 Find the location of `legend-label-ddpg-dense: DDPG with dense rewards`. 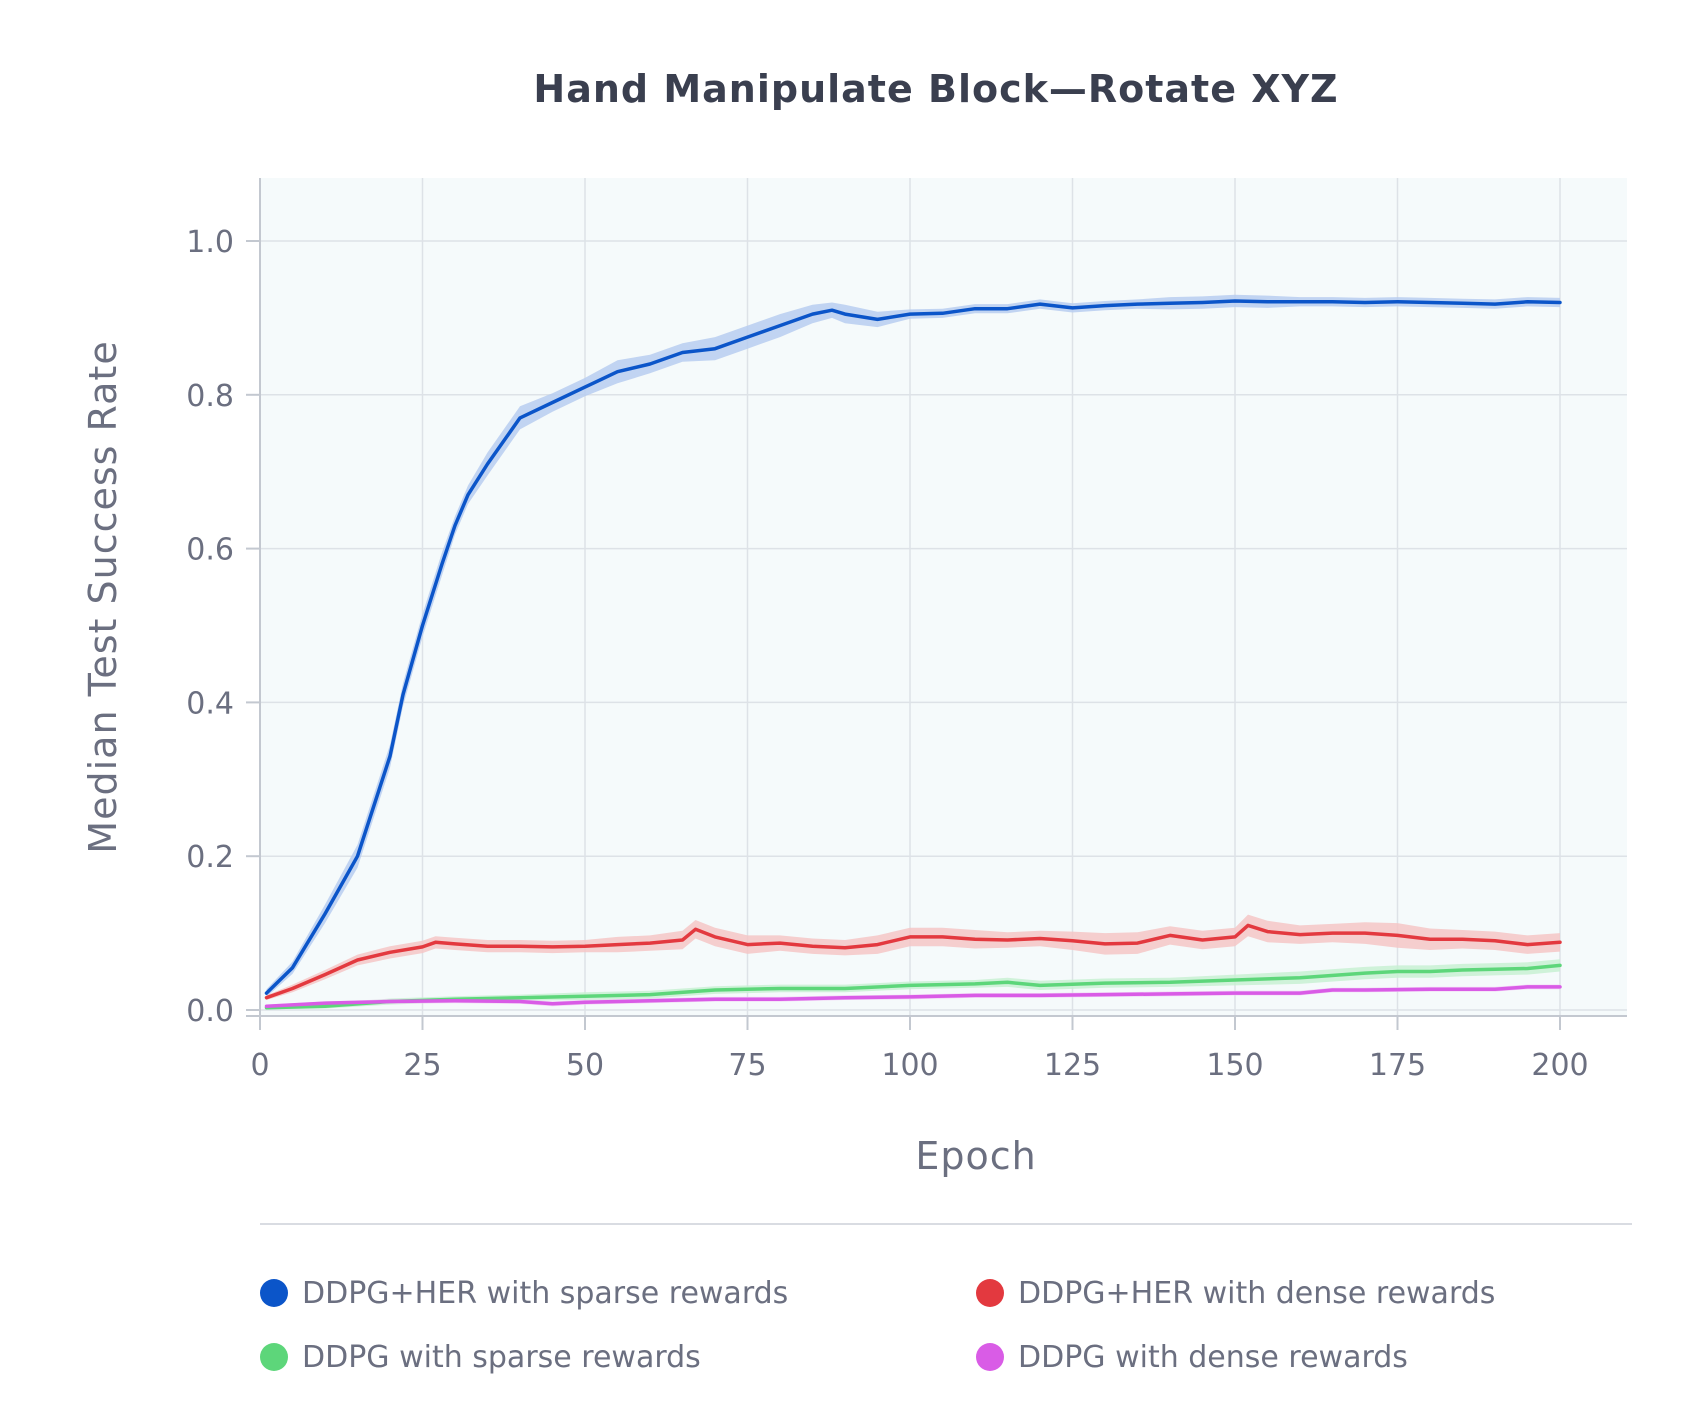

legend-label-ddpg-dense: DDPG with dense rewards is located at coordinates (1213, 1357).